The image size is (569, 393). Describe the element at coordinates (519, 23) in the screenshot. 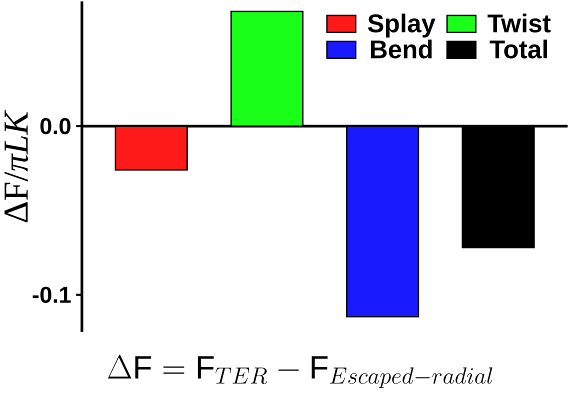

I see `legend-label: Twist` at that location.